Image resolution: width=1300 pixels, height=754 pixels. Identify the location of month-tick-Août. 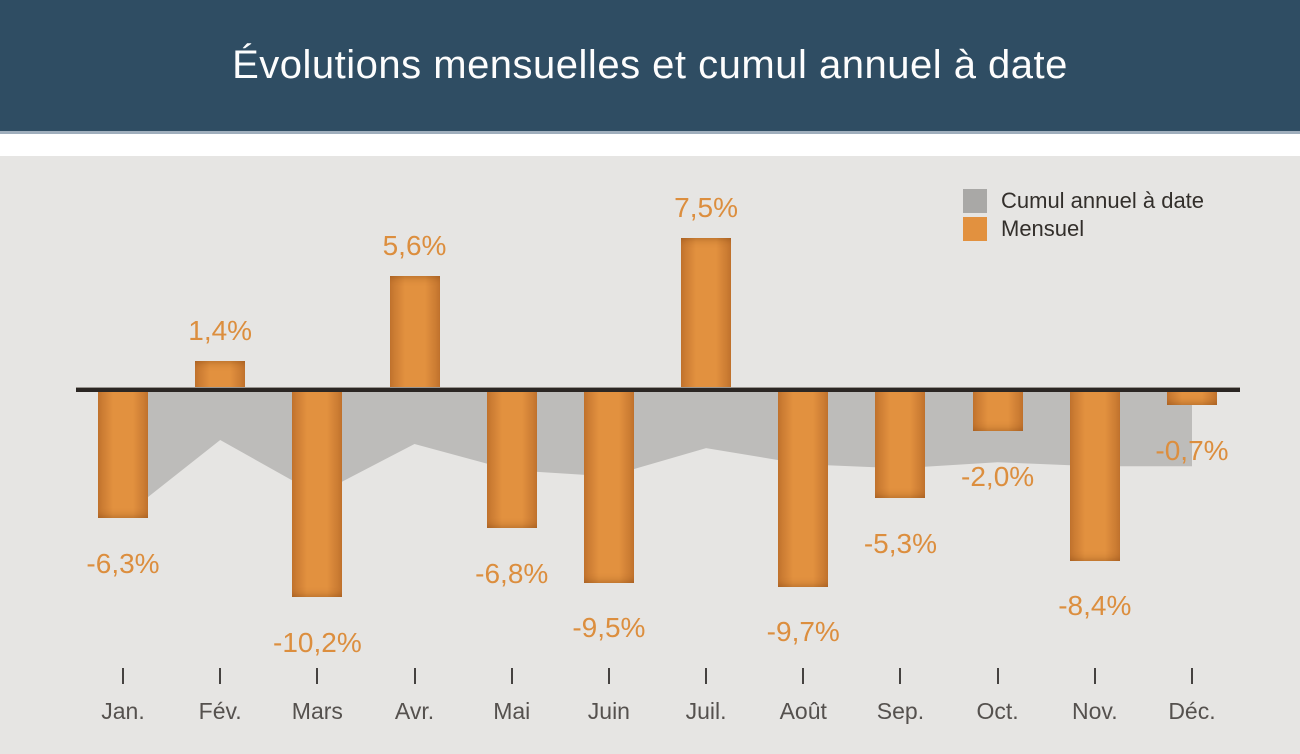
(803, 676).